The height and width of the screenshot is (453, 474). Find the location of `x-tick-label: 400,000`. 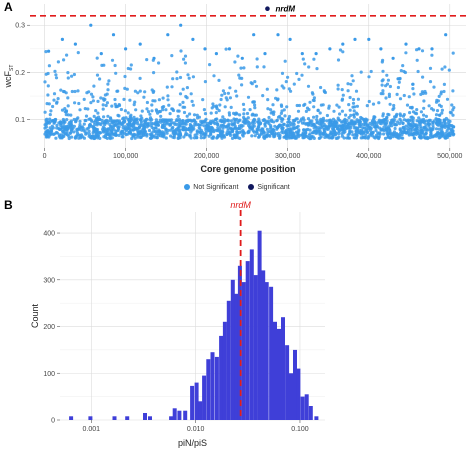

x-tick-label: 400,000 is located at coordinates (368, 156).